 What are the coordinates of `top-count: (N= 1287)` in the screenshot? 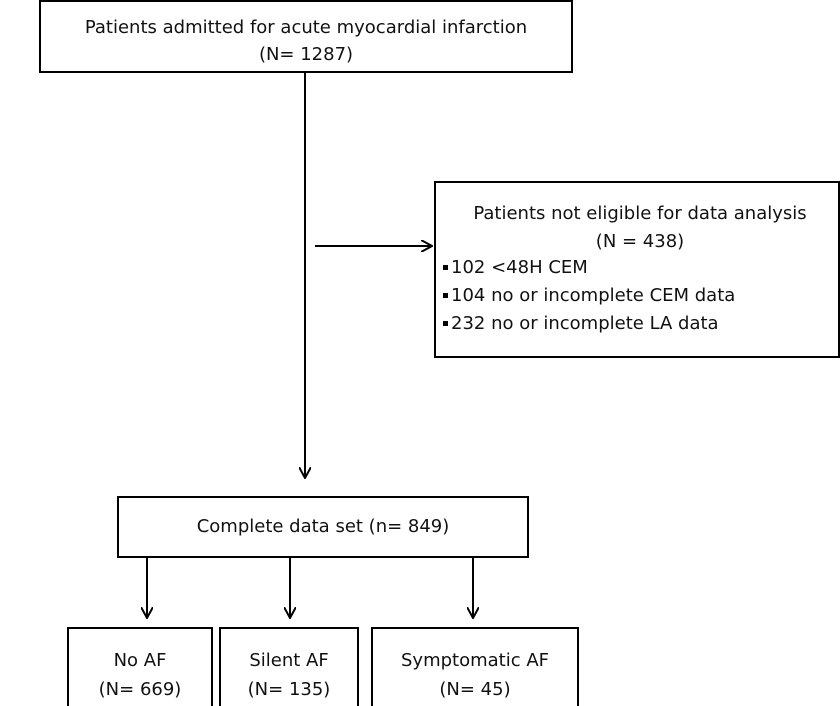 It's located at (306, 54).